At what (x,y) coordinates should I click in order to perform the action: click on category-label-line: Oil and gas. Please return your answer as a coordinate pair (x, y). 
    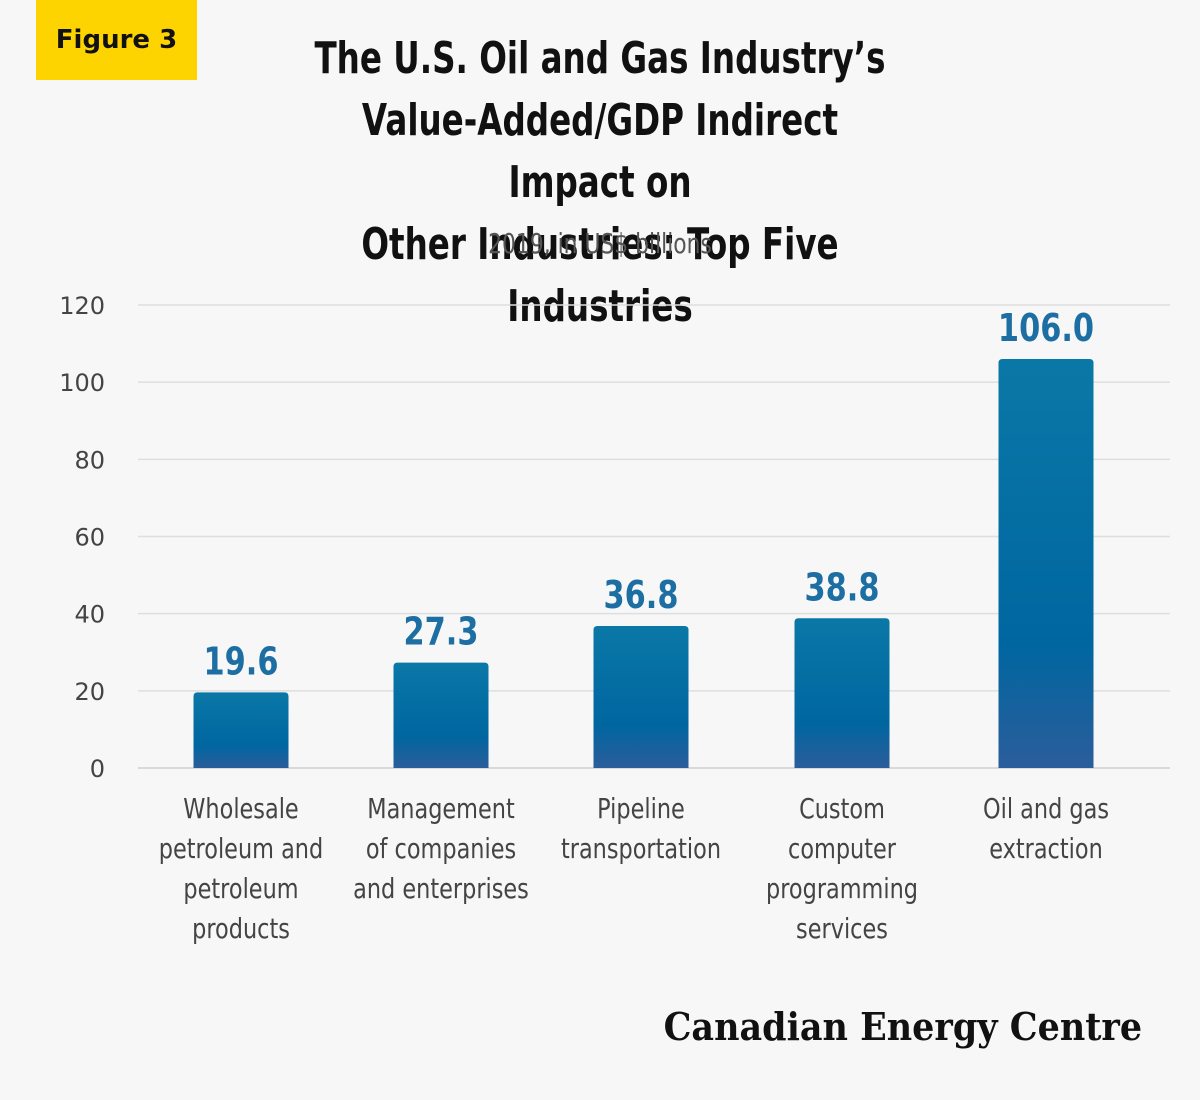
    Looking at the image, I should click on (1046, 807).